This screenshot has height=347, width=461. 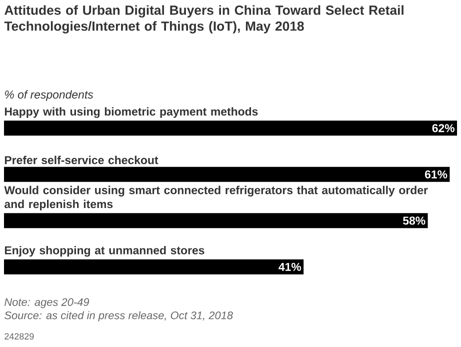 What do you see at coordinates (436, 174) in the screenshot?
I see `data-label: 61%` at bounding box center [436, 174].